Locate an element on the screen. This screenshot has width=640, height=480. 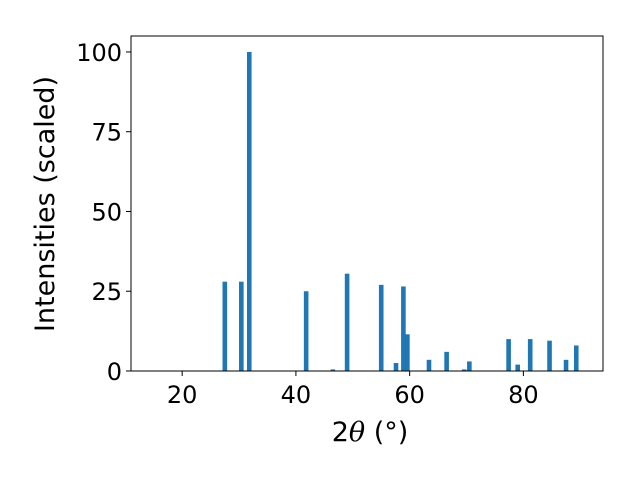
y-tick-label: 0 is located at coordinates (114, 372).